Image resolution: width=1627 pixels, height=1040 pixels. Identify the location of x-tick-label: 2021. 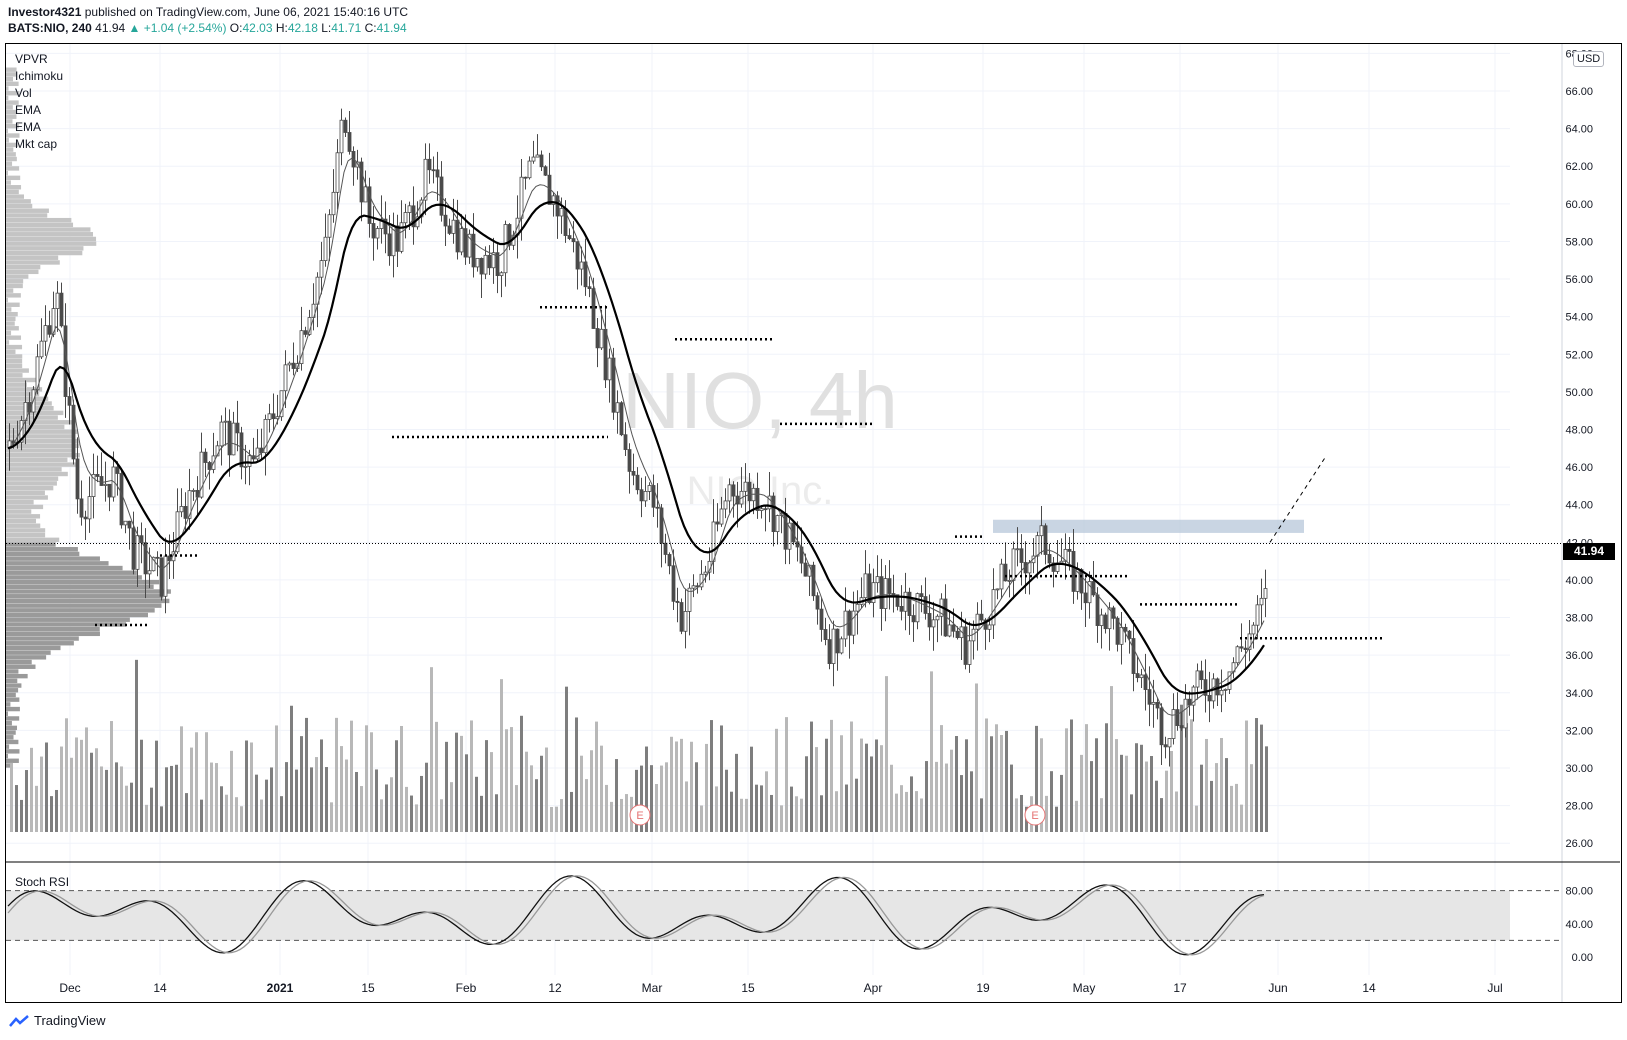
(280, 988).